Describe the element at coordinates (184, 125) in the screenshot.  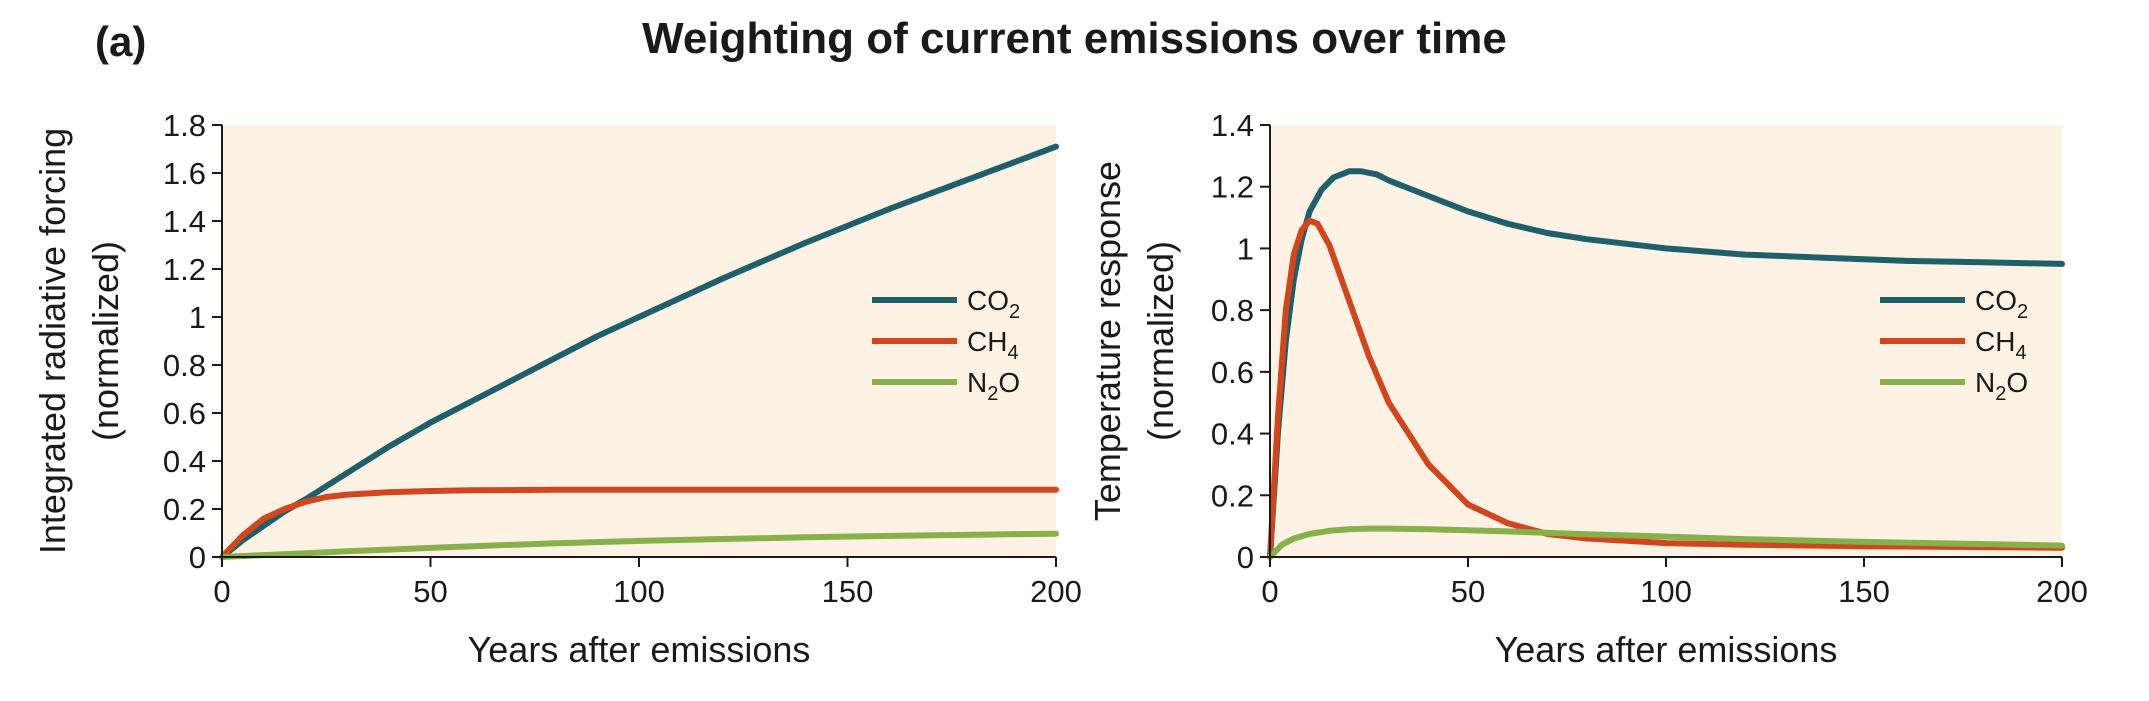
I see `y-tick-label: 1.8` at that location.